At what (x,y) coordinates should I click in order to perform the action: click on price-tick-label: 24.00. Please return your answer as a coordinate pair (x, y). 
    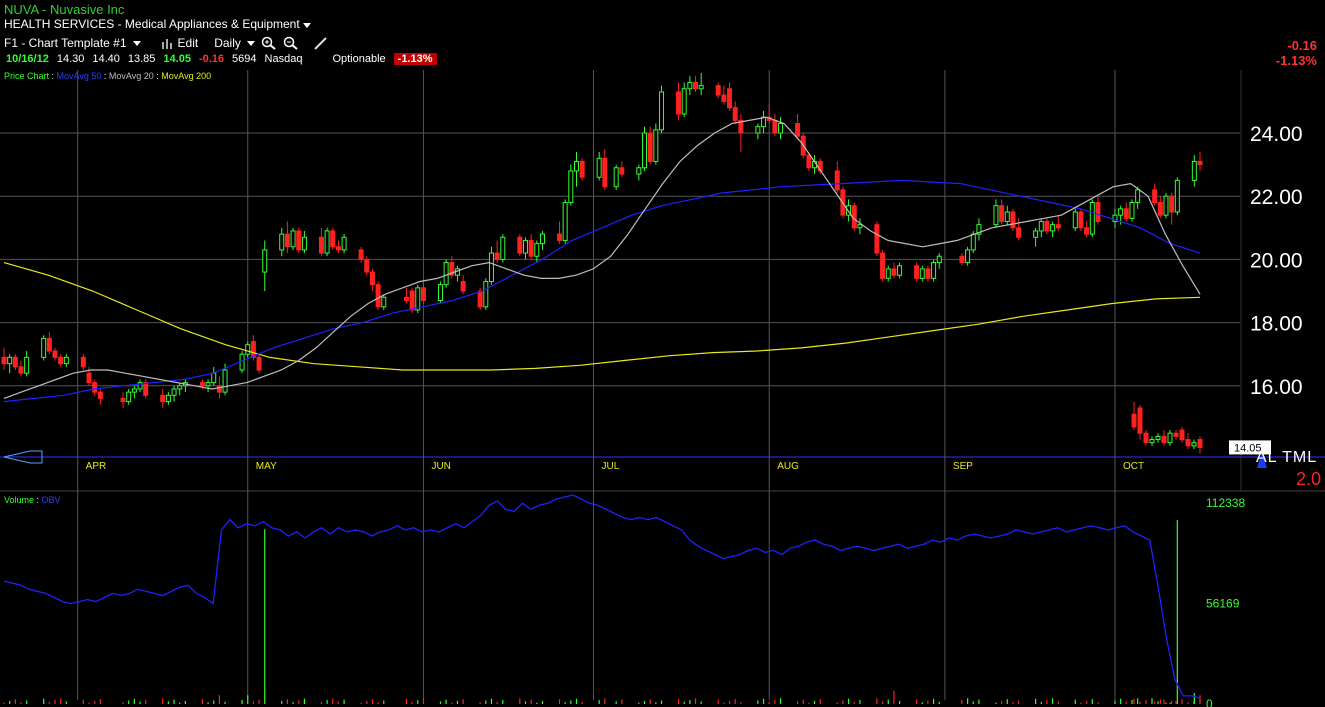
    Looking at the image, I should click on (1276, 134).